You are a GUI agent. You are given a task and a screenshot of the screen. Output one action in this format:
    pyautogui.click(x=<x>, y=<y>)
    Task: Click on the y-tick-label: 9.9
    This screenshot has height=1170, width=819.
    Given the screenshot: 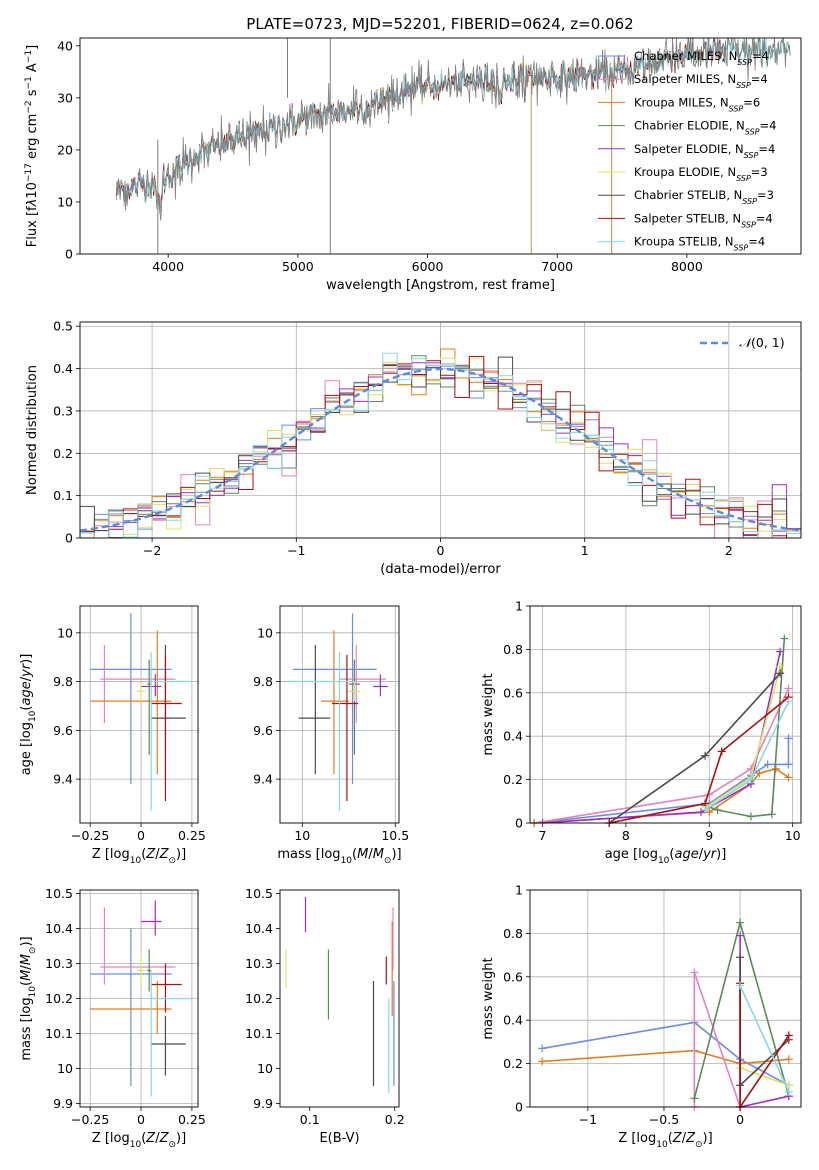 What is the action you would take?
    pyautogui.click(x=63, y=1103)
    